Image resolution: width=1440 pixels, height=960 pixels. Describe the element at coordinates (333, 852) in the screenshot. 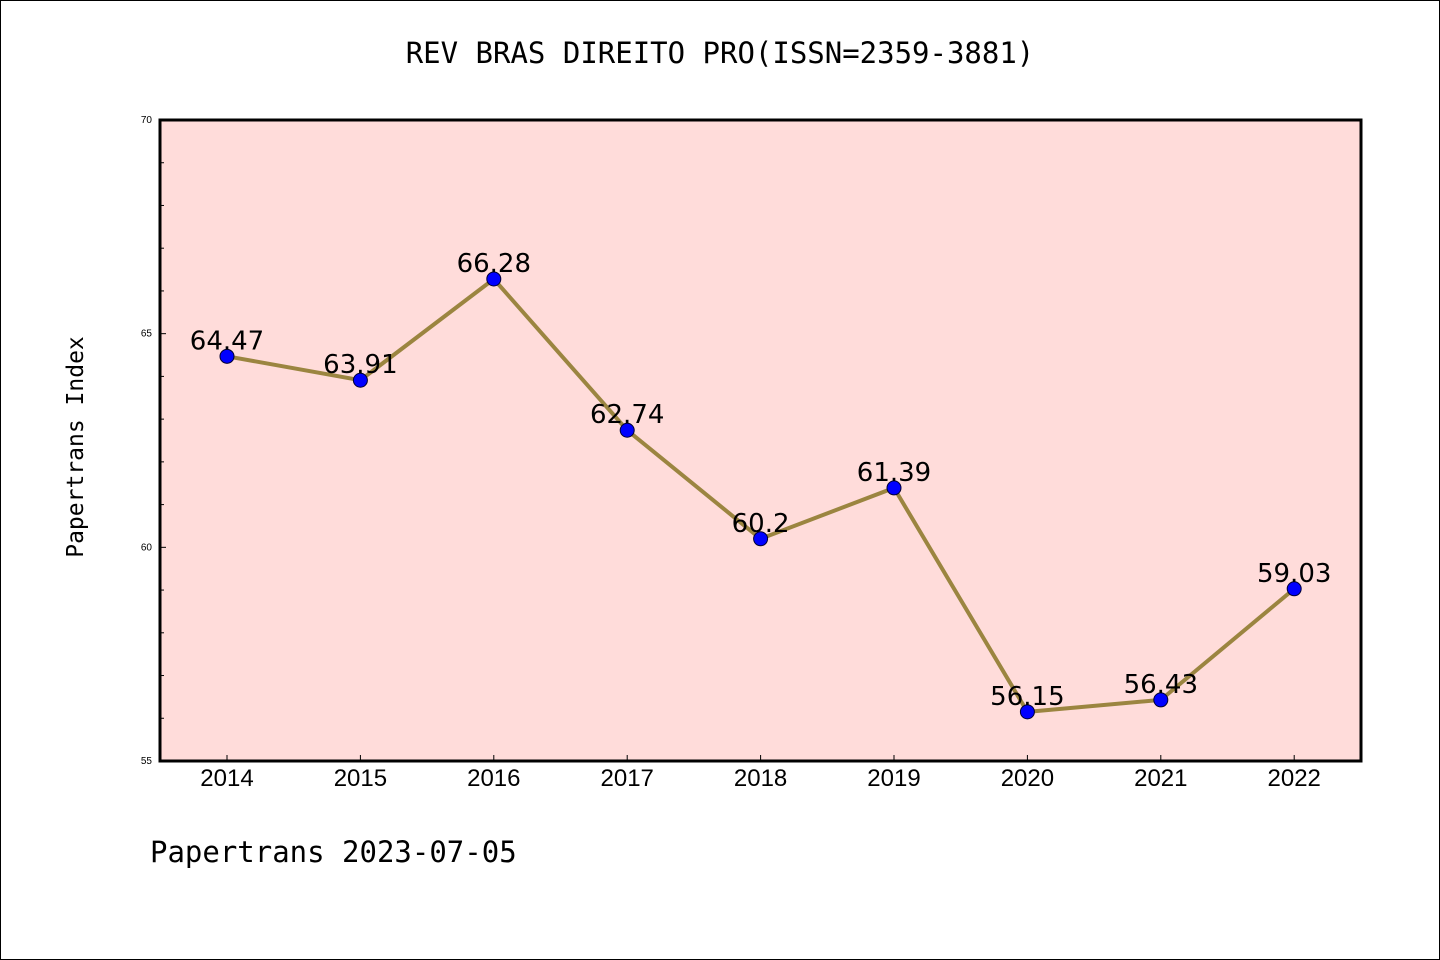

I see `footer-date: Papertrans 2023-07-05` at that location.